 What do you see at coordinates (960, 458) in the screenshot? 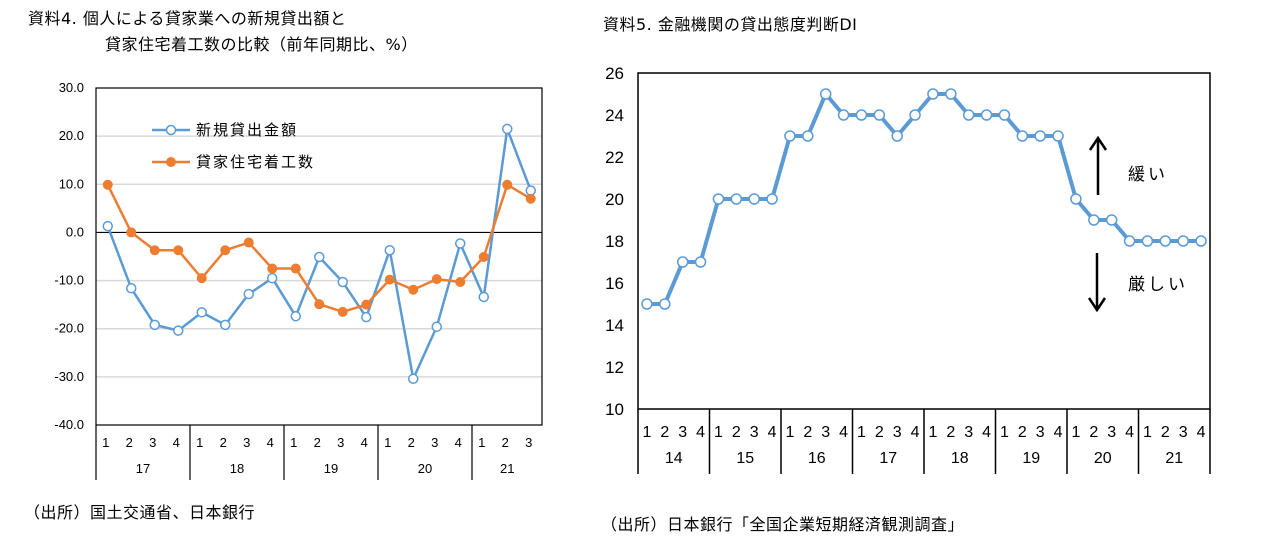
I see `x-year-label: 18` at bounding box center [960, 458].